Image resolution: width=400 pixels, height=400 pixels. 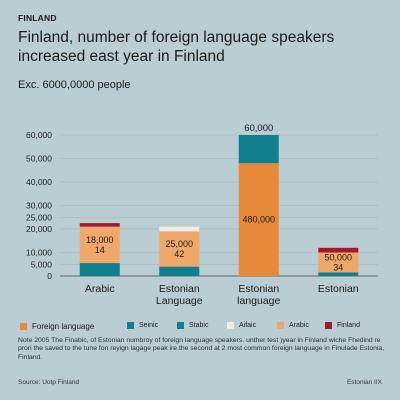 I want to click on legend-item: Arabic, so click(x=293, y=325).